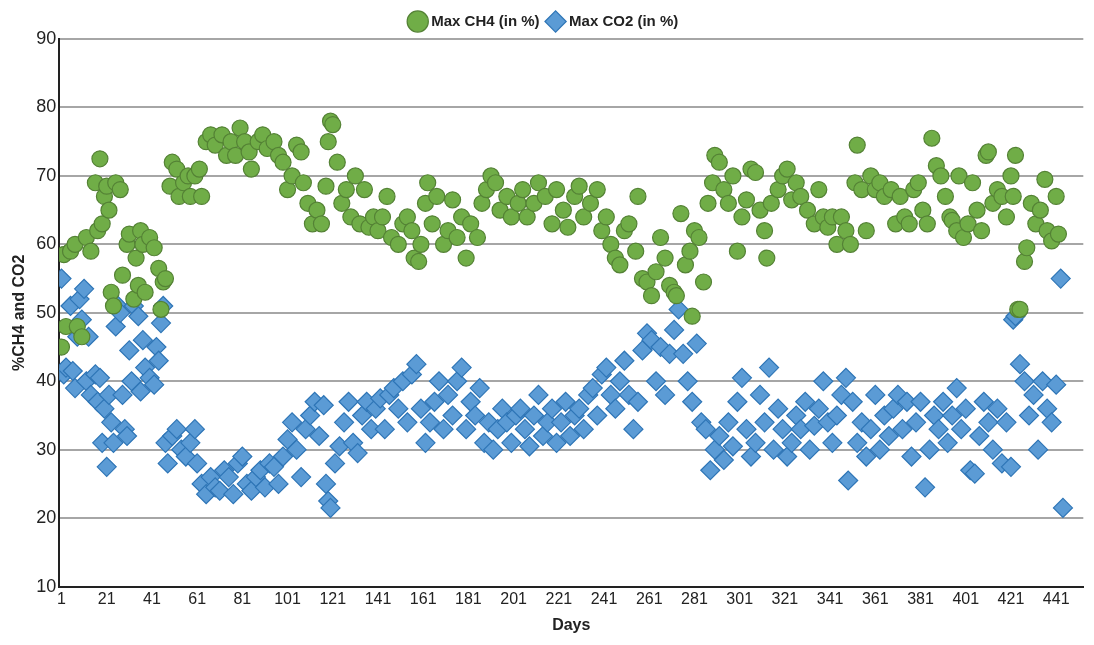 This screenshot has height=645, width=1094. I want to click on x-tick-label: 241, so click(604, 598).